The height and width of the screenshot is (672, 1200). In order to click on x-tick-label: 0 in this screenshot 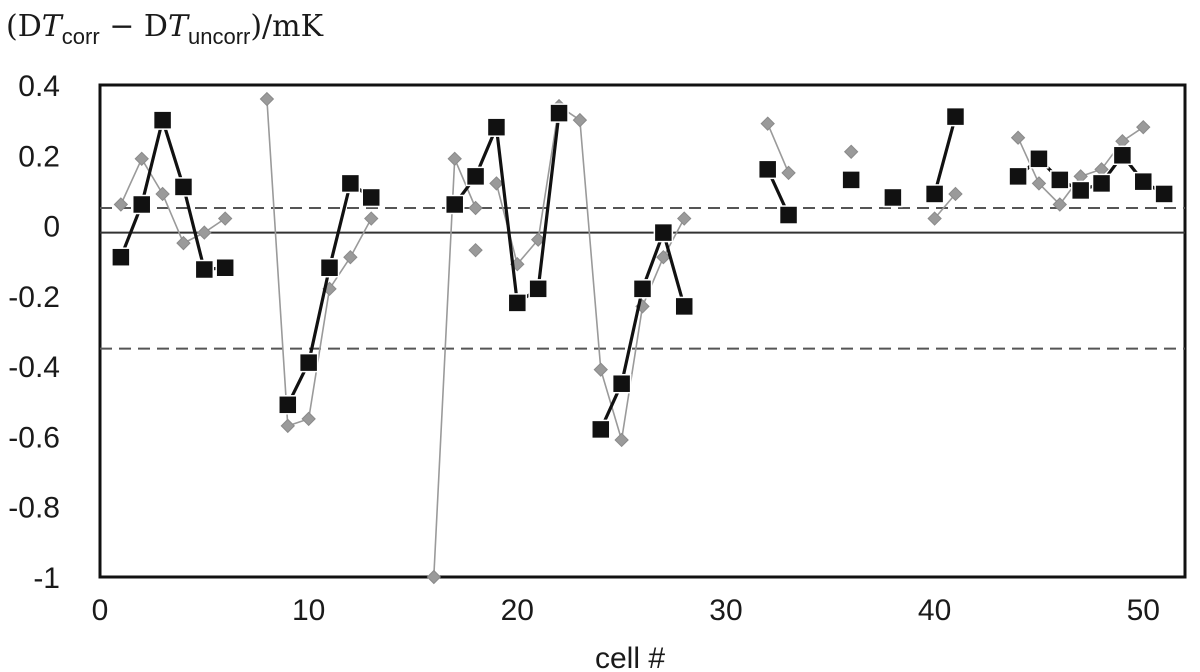, I will do `click(100, 610)`.